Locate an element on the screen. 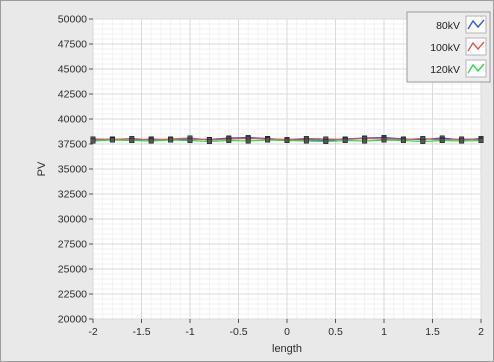 The height and width of the screenshot is (362, 494). legend-item-100kV: 100kV is located at coordinates (458, 46).